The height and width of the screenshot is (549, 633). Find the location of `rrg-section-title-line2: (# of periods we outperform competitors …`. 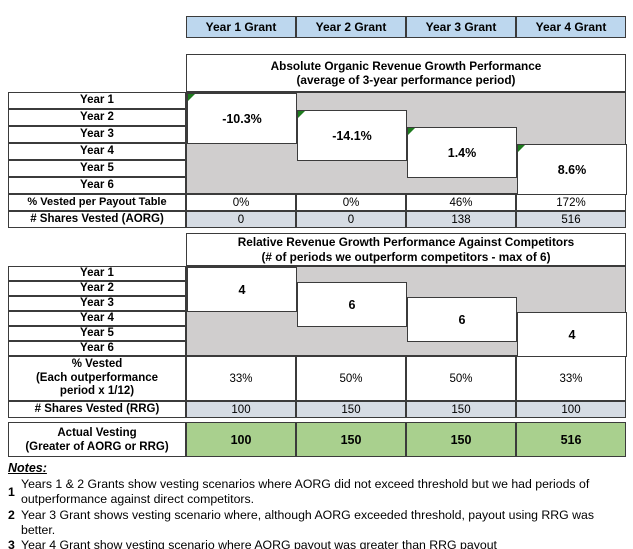

rrg-section-title-line2: (# of periods we outperform competitors … is located at coordinates (406, 256).